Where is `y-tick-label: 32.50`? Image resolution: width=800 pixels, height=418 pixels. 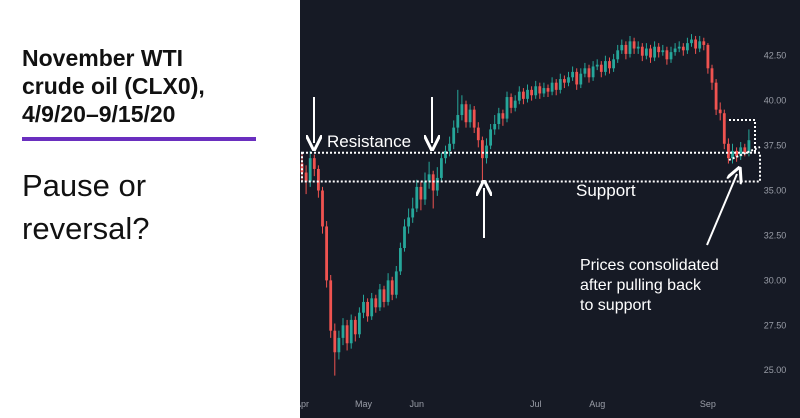 y-tick-label: 32.50 is located at coordinates (775, 235).